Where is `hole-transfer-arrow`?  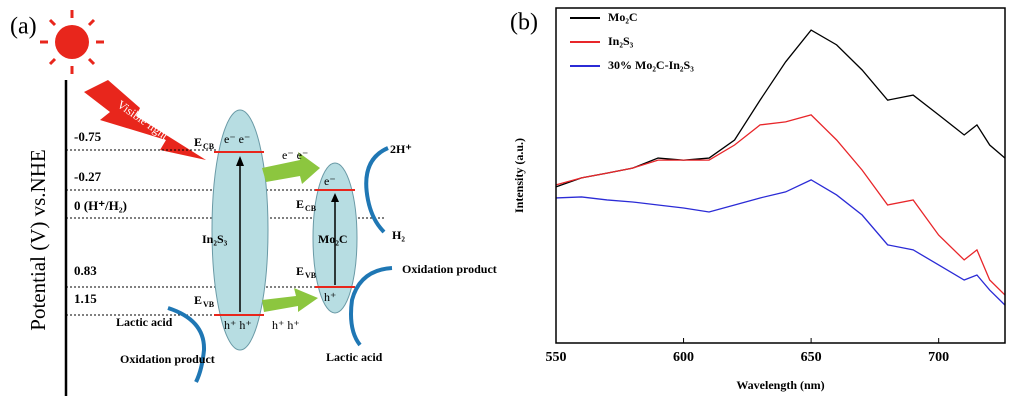
hole-transfer-arrow is located at coordinates (290, 300).